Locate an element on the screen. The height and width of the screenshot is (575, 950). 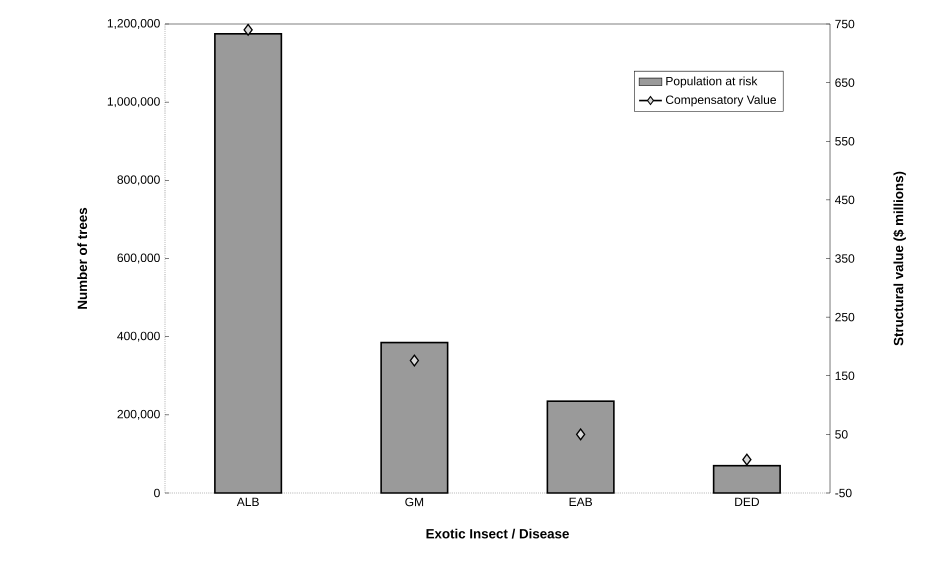
legend-label: Compensatory Value is located at coordinates (721, 100).